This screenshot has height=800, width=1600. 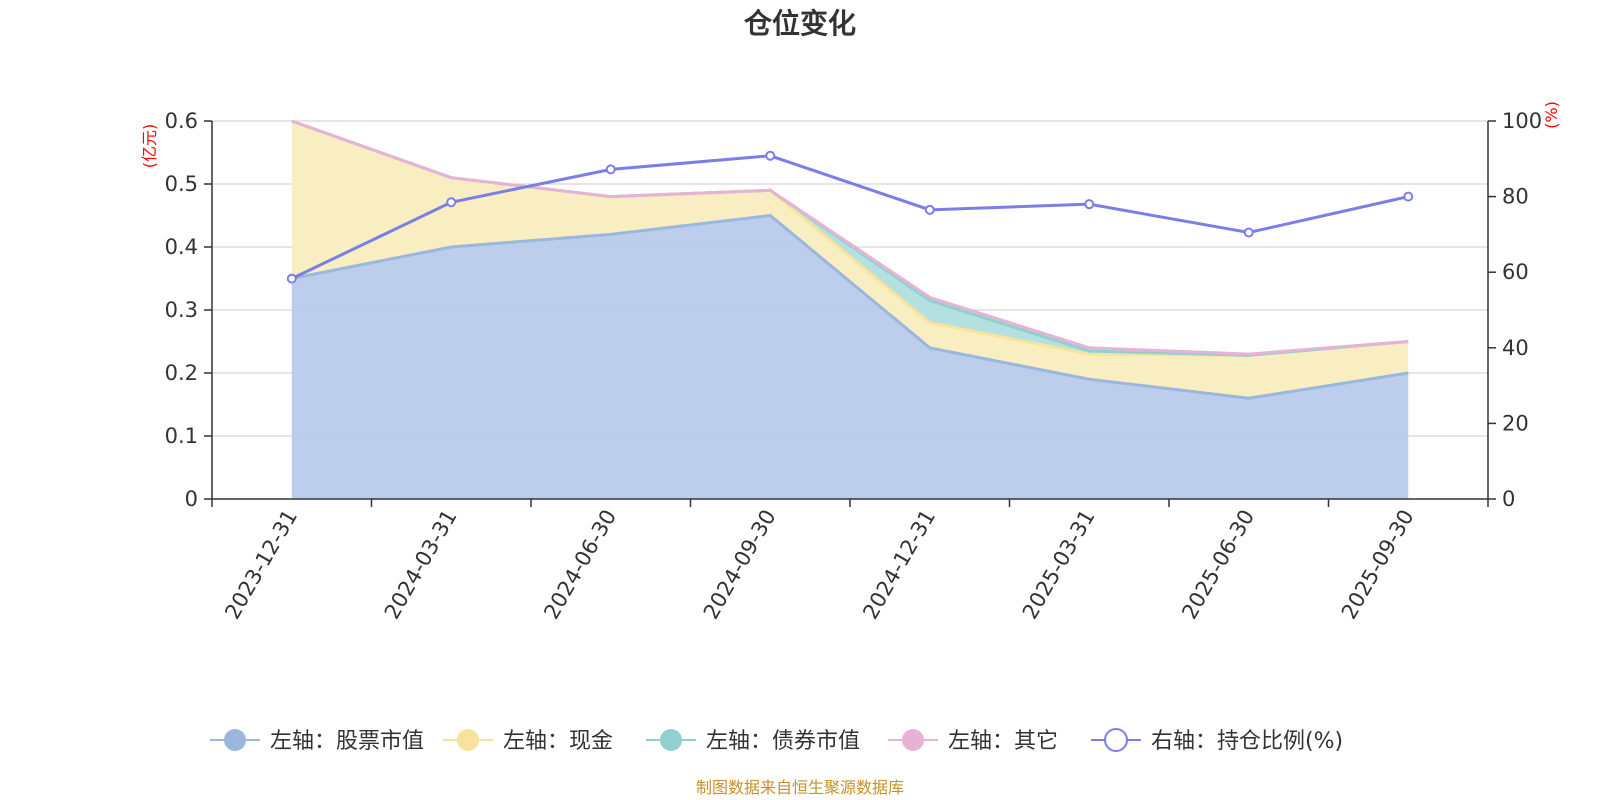 I want to click on x-tick-label: 2024-06-30, so click(x=580, y=565).